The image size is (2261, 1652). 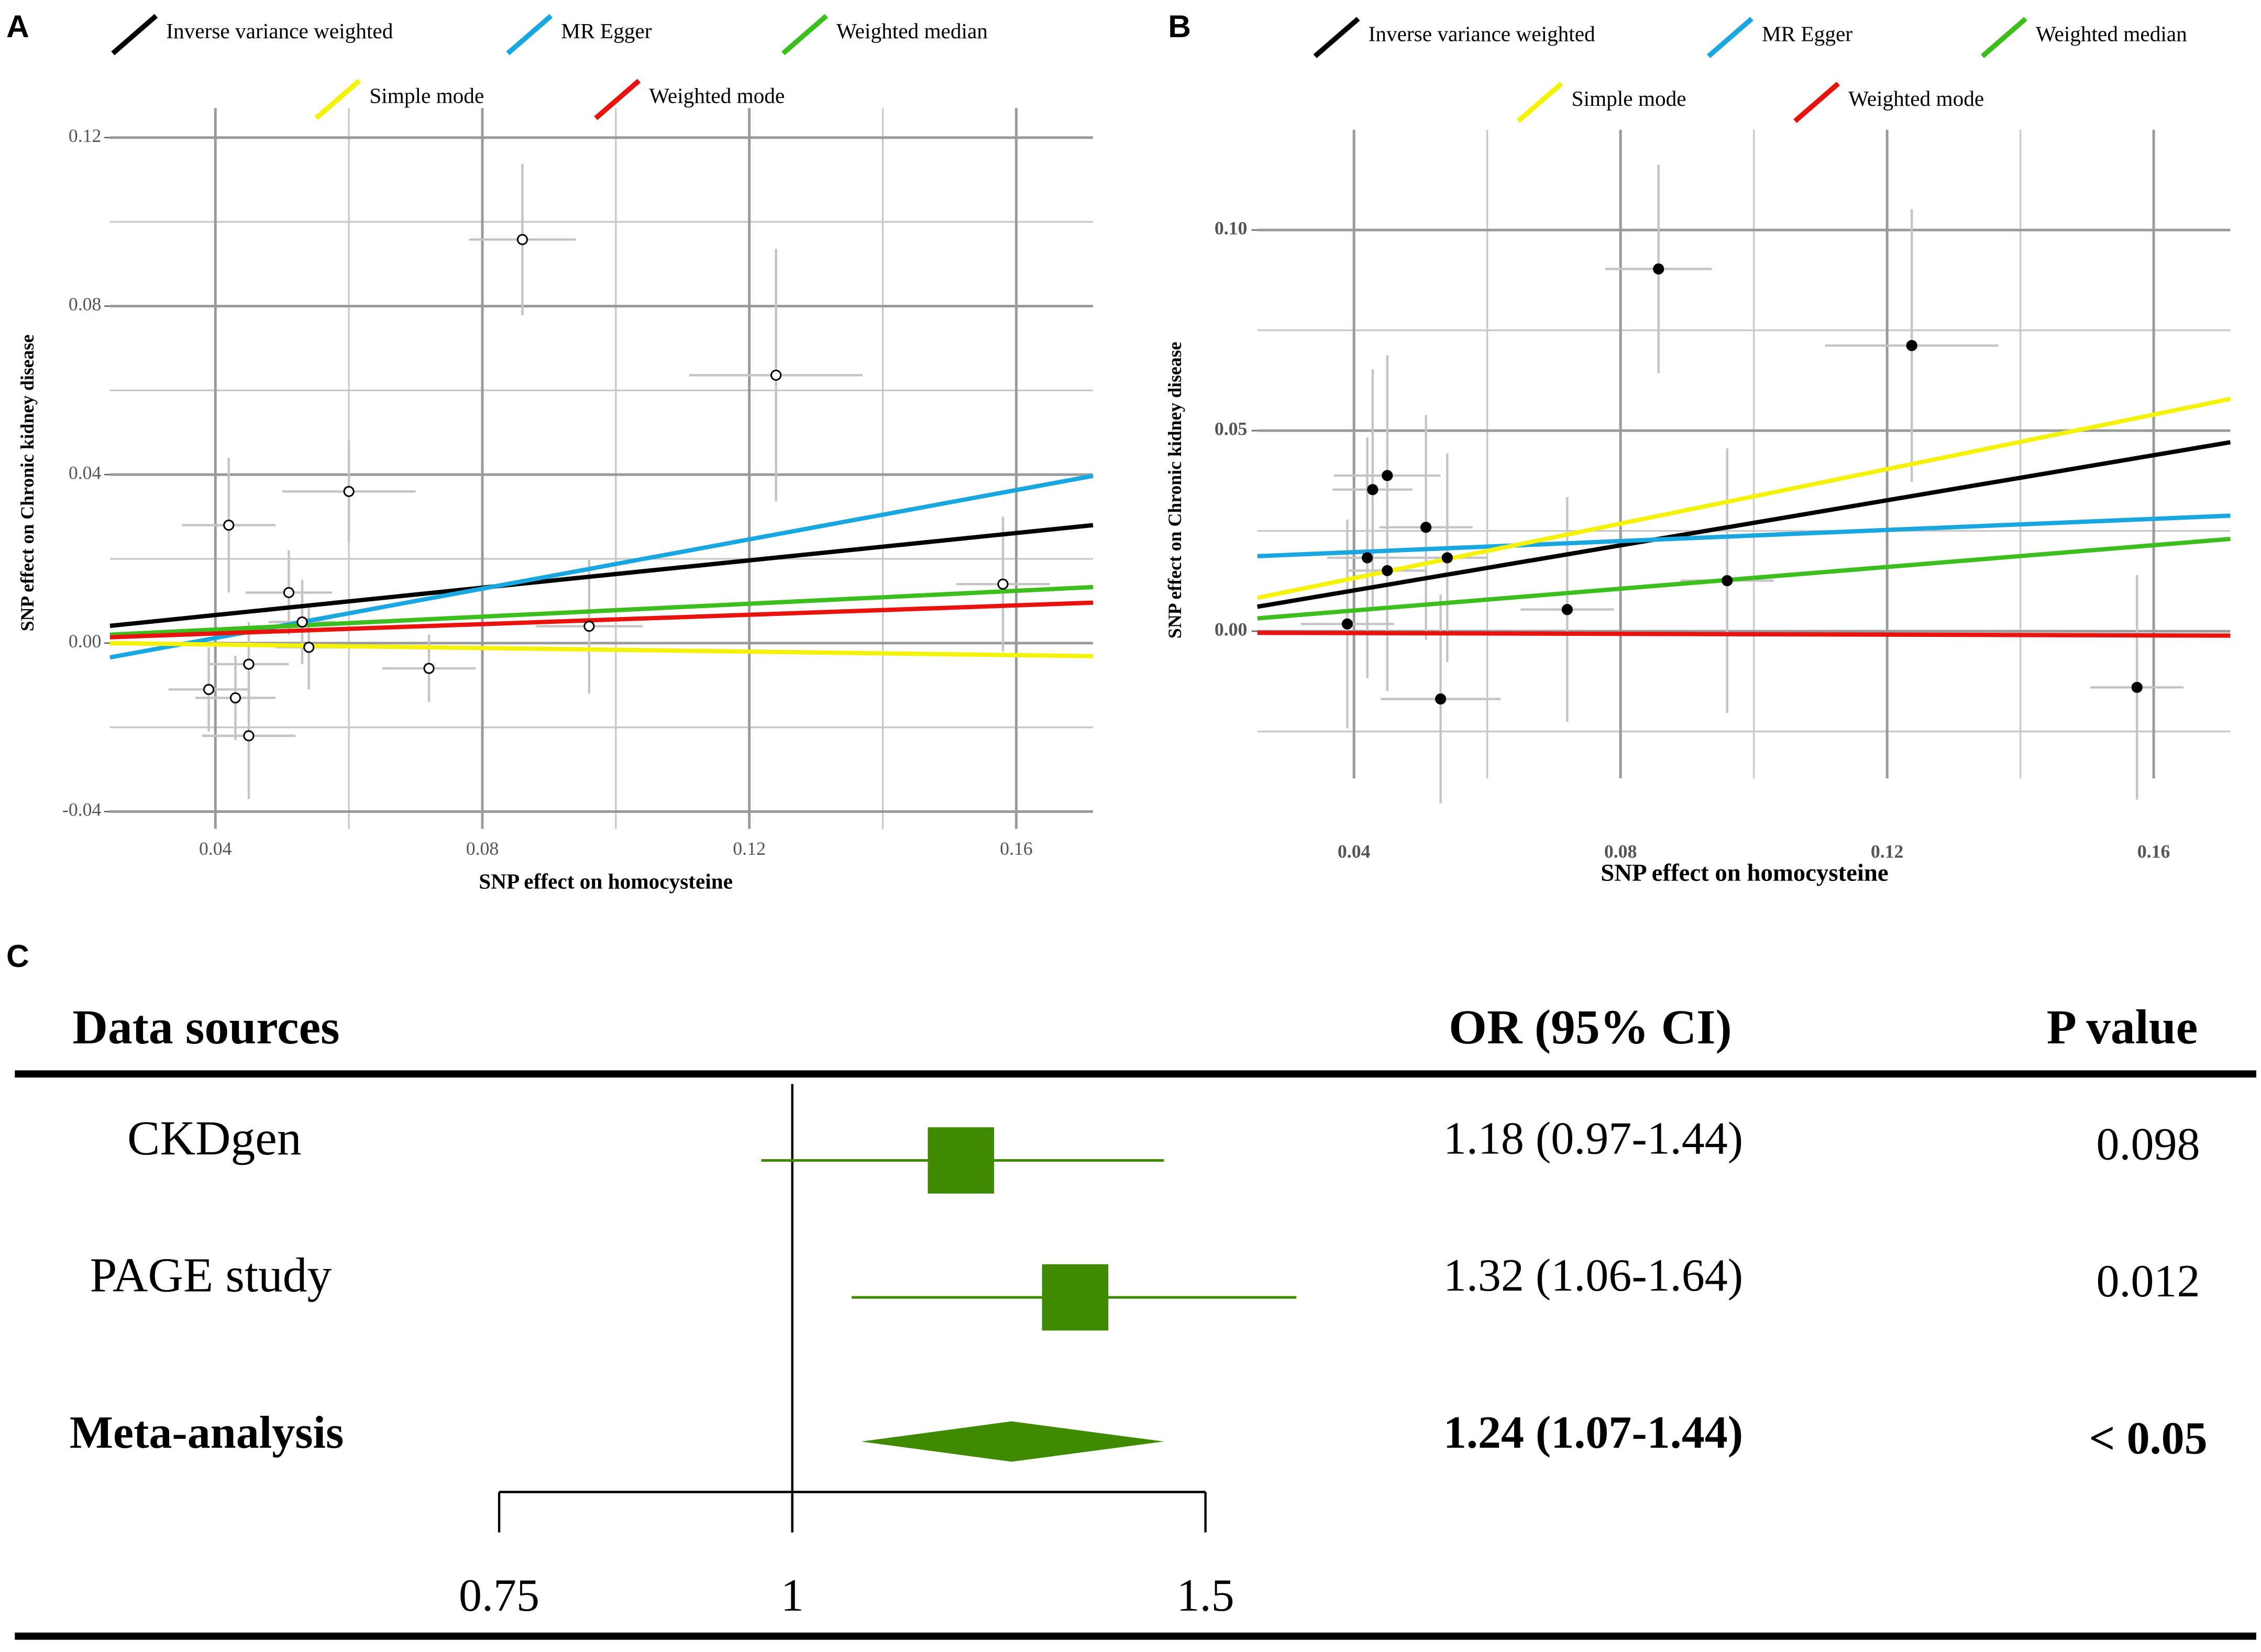 What do you see at coordinates (85, 472) in the screenshot?
I see `y-tick-label: 0.04` at bounding box center [85, 472].